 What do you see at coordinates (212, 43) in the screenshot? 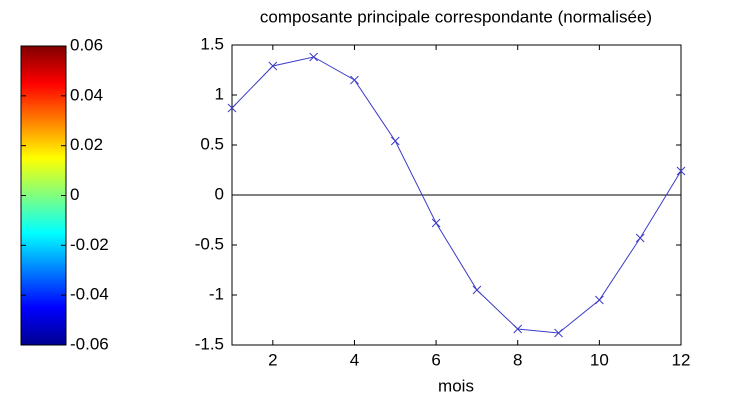
I see `y-tick-label: 1.5` at bounding box center [212, 43].